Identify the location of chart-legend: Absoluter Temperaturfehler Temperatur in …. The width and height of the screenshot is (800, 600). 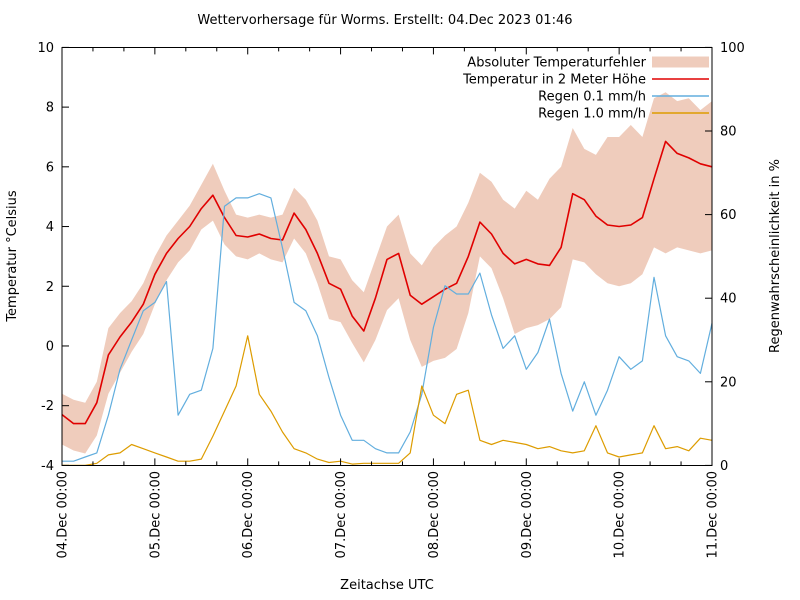
(585, 89).